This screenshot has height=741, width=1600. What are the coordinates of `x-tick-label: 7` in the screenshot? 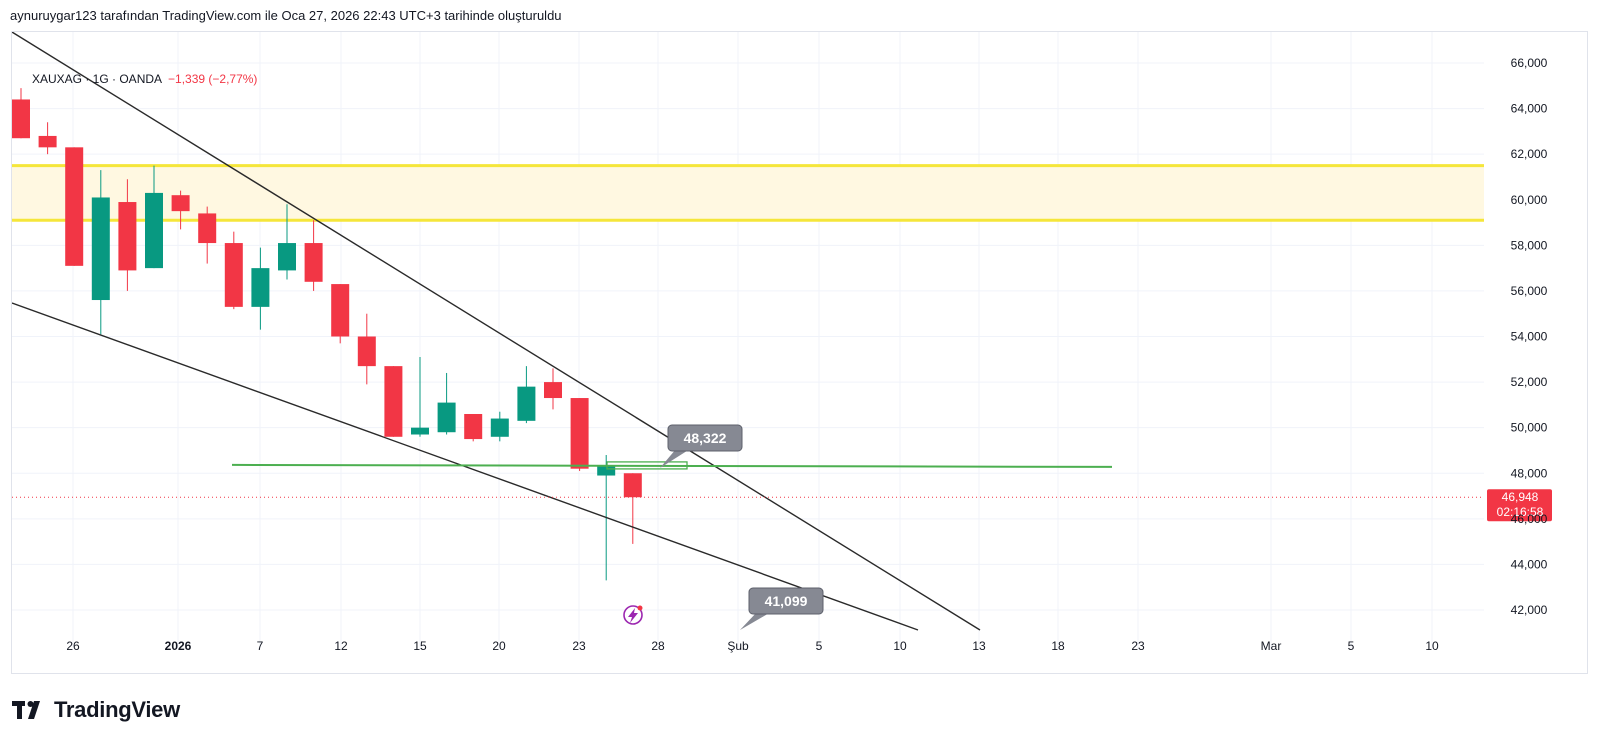 It's located at (260, 646).